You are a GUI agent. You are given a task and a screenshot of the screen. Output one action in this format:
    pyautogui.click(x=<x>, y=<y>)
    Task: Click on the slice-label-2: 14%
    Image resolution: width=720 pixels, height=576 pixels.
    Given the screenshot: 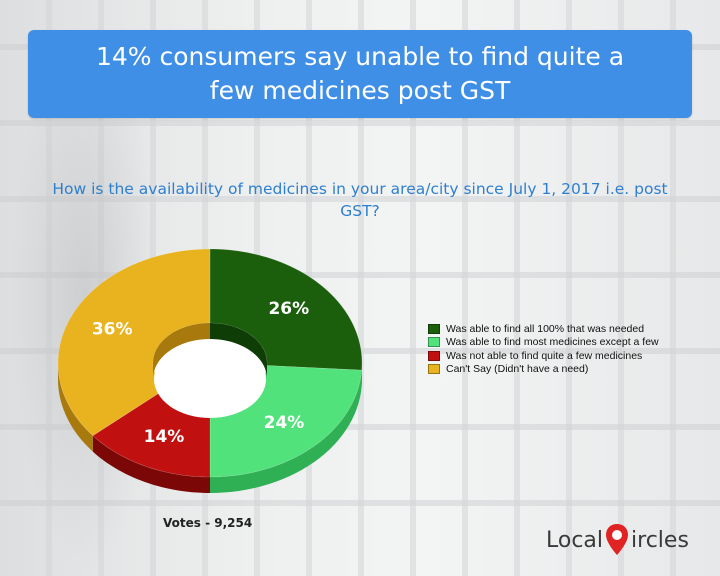 What is the action you would take?
    pyautogui.click(x=164, y=437)
    